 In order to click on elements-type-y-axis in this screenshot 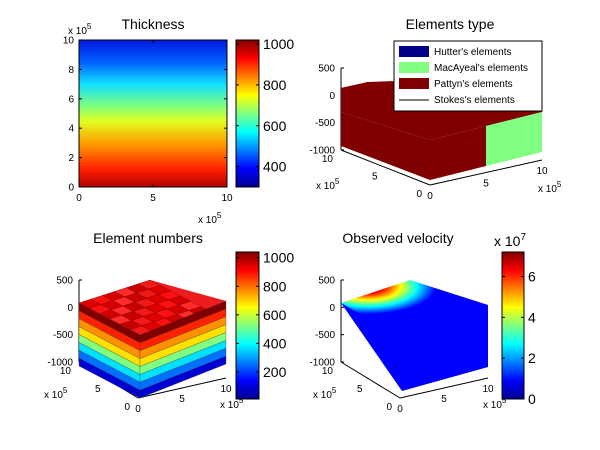, I will do `click(385, 167)`.